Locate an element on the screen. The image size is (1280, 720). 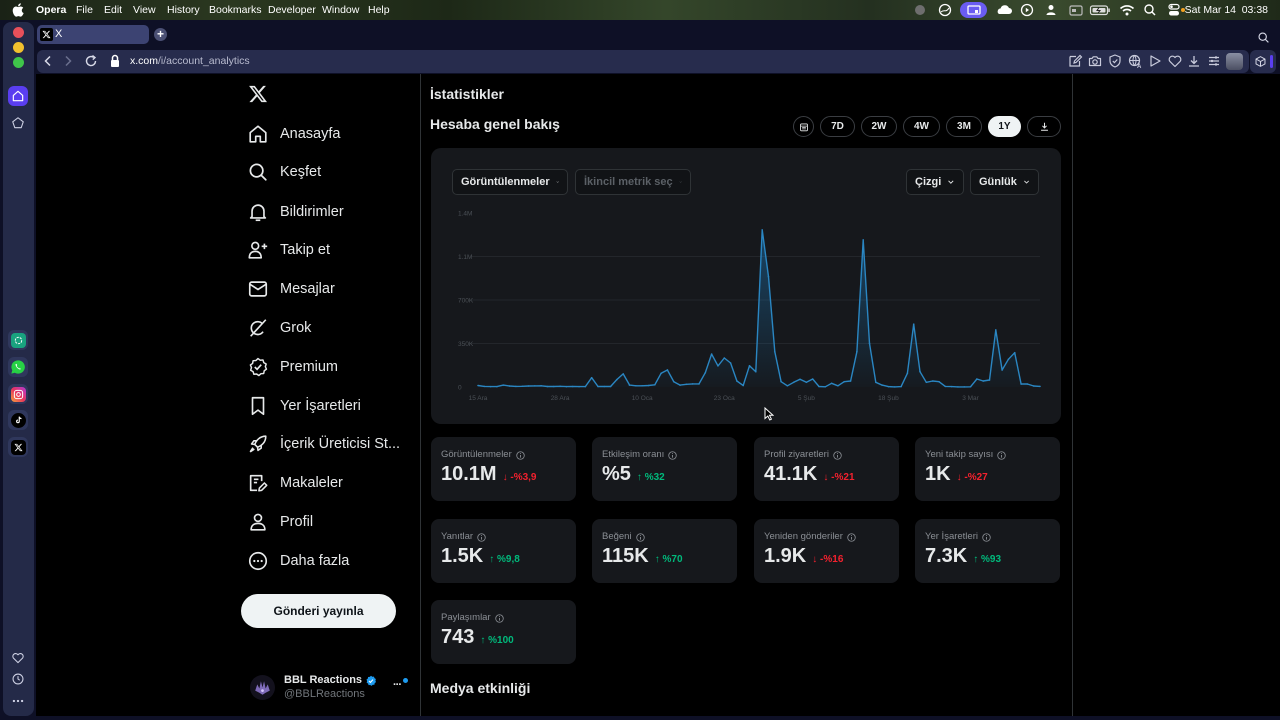
nav-item-grok: Grok is located at coordinates (277, 328).